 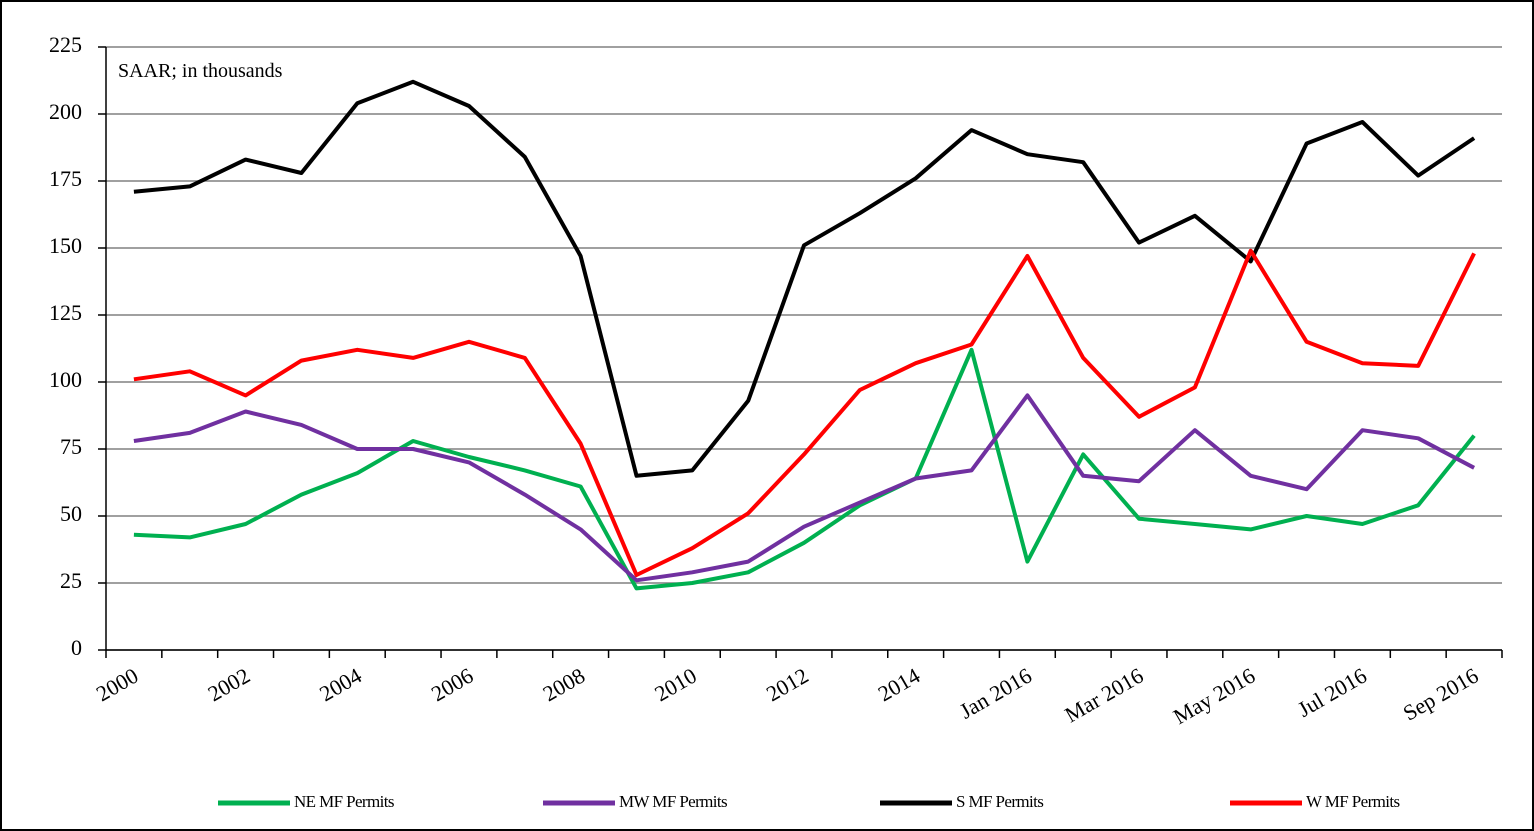 What do you see at coordinates (76, 647) in the screenshot?
I see `y-tick-label: 0` at bounding box center [76, 647].